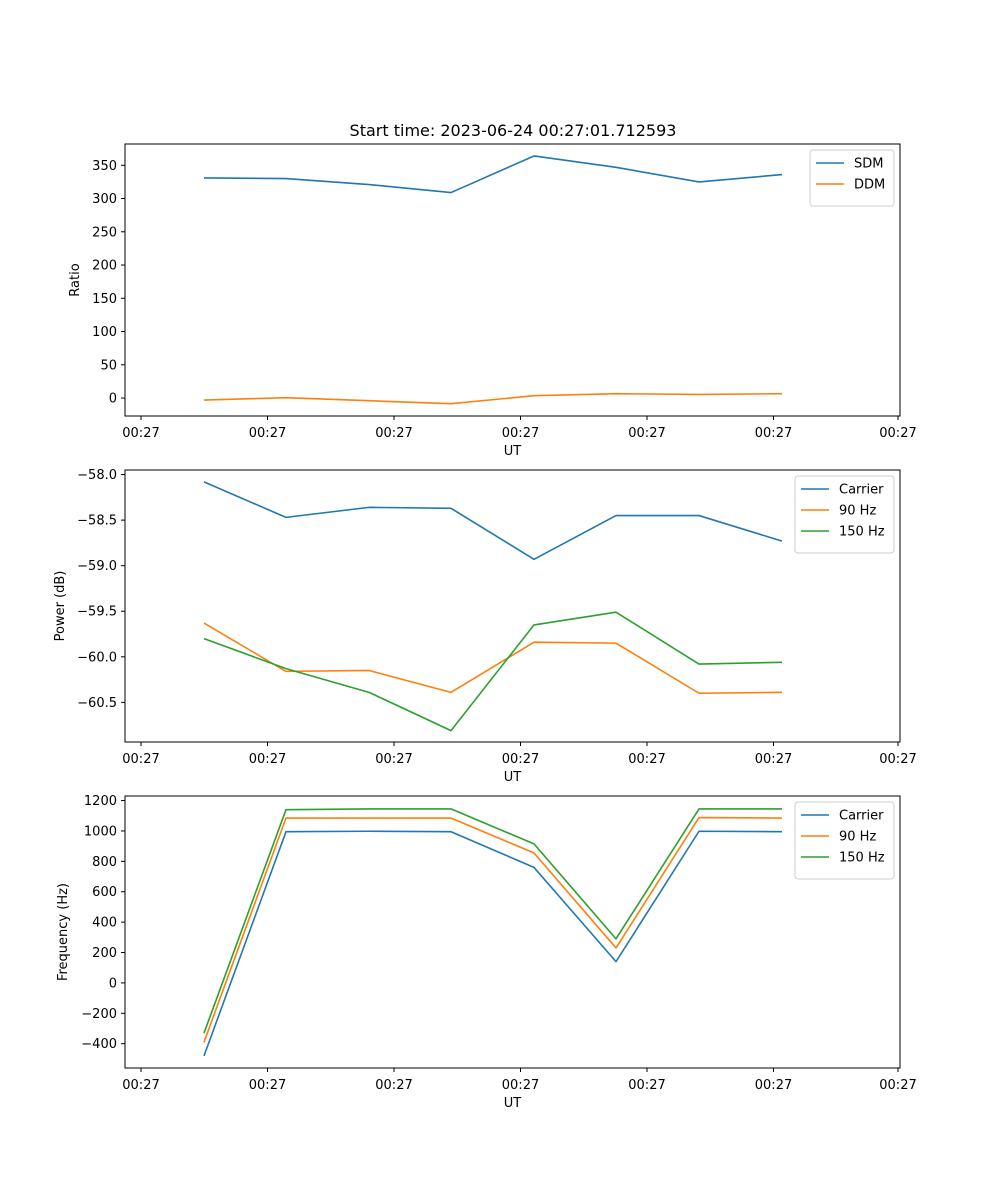 The height and width of the screenshot is (1200, 1000). Describe the element at coordinates (97, 703) in the screenshot. I see `y-tick-label: −60.5` at that location.